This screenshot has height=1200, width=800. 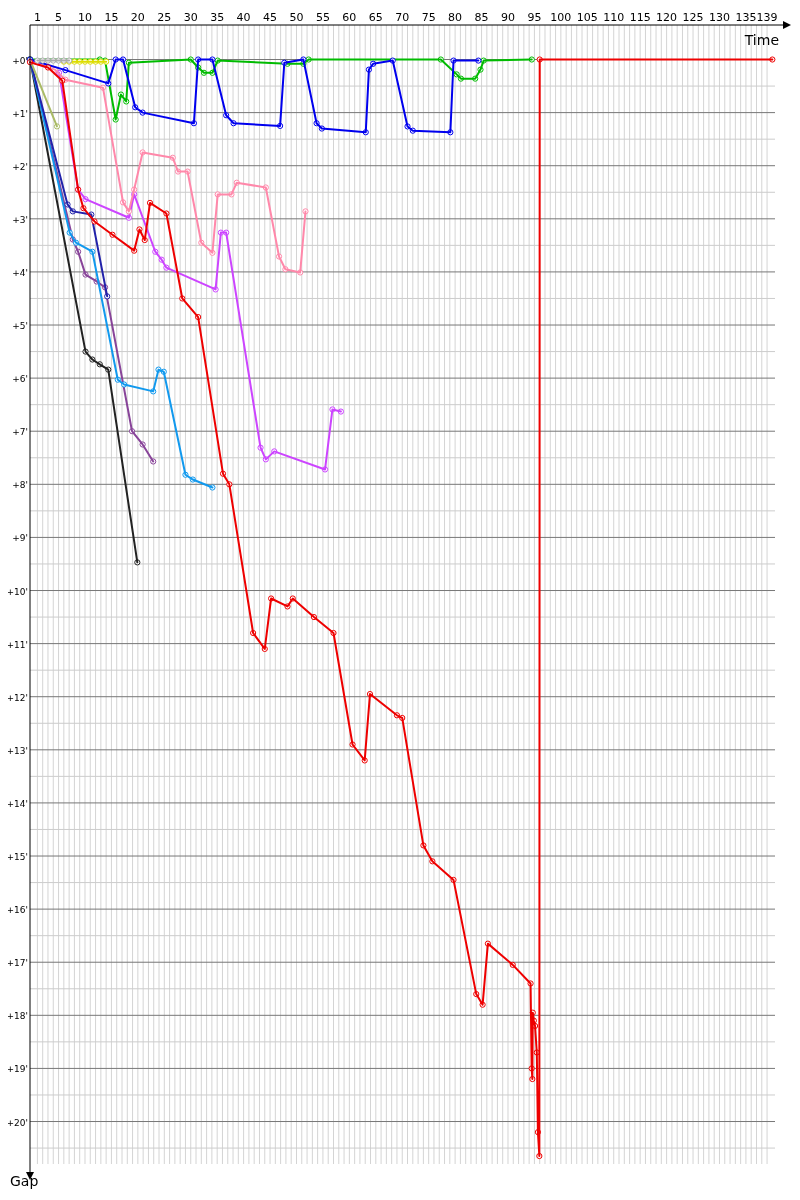 What do you see at coordinates (20, 166) in the screenshot?
I see `y-tick-label: +2'` at bounding box center [20, 166].